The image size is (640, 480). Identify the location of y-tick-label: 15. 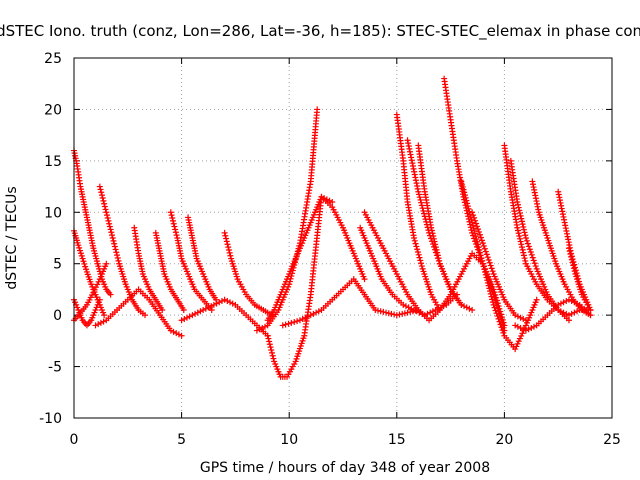
(53, 162).